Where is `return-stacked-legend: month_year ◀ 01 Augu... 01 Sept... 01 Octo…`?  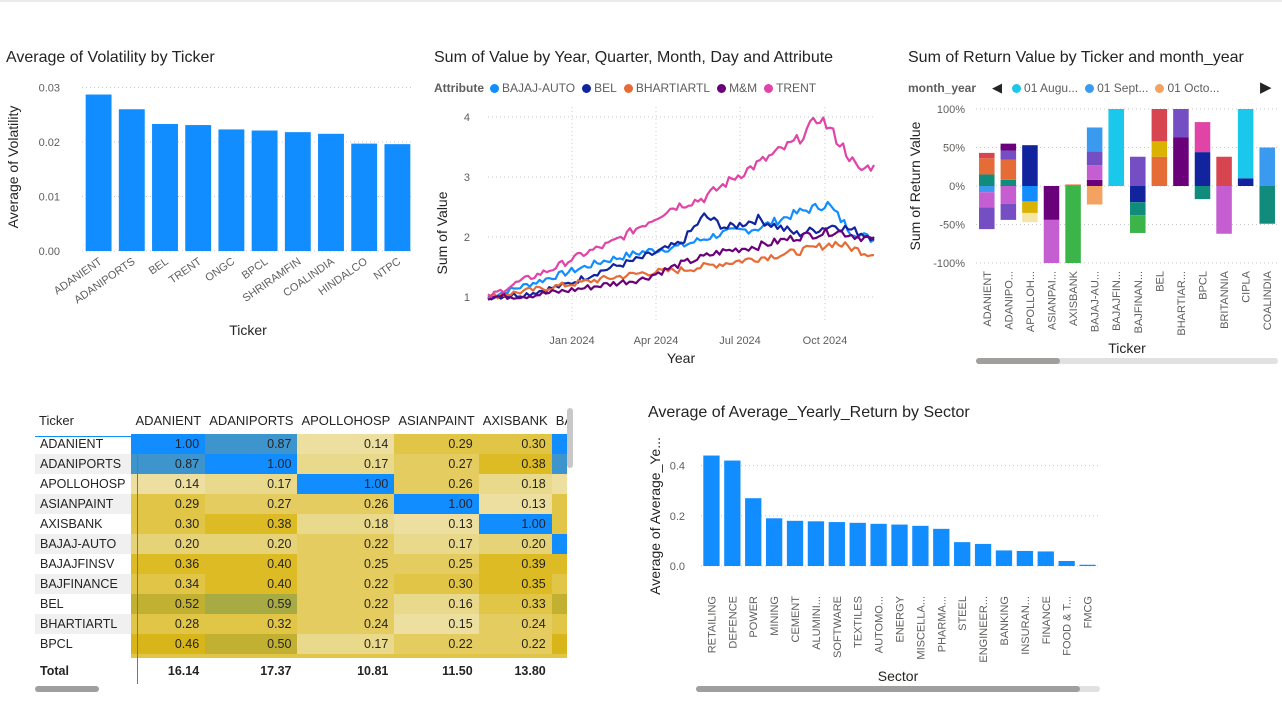
return-stacked-legend: month_year ◀ 01 Augu... 01 Sept... 01 Octo… is located at coordinates (1065, 88).